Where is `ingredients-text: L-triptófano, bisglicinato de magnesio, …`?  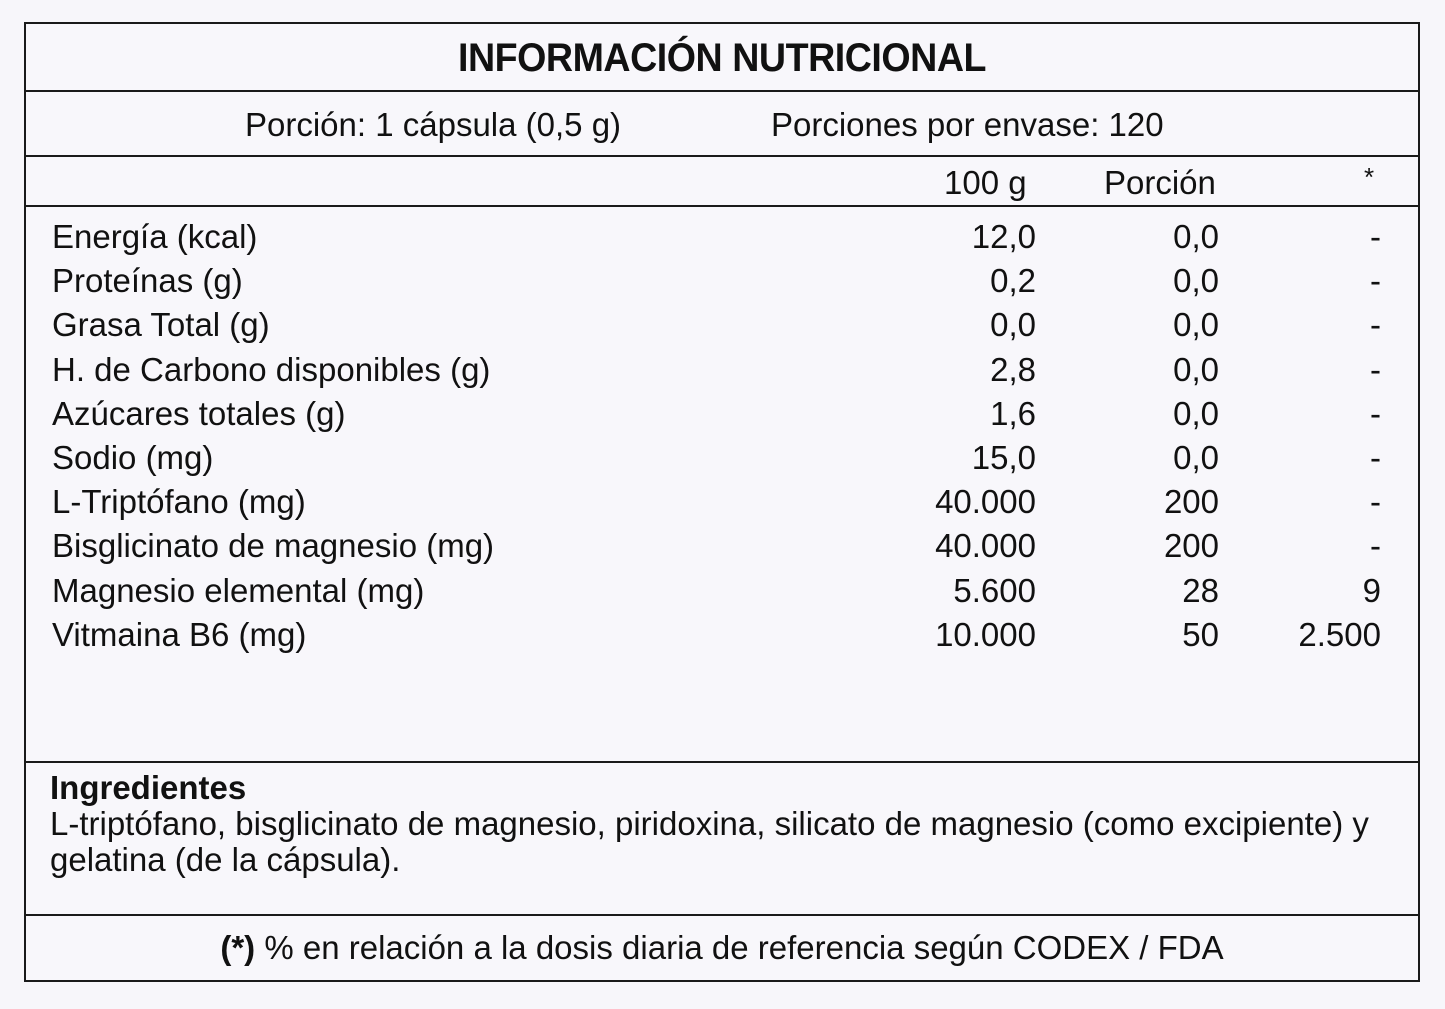 ingredients-text: L-triptófano, bisglicinato de magnesio, … is located at coordinates (709, 841).